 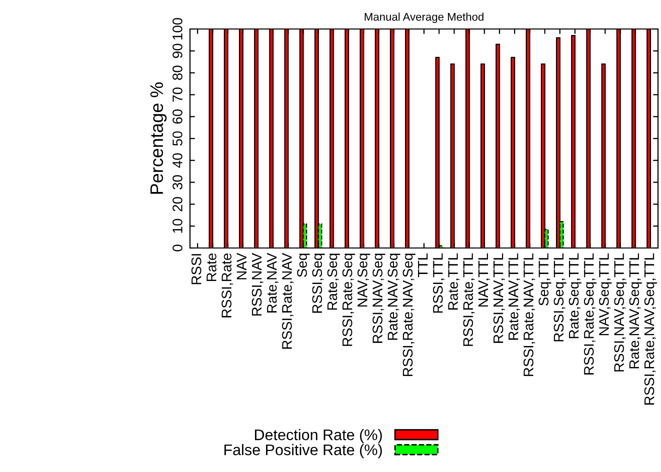 What do you see at coordinates (177, 95) in the screenshot?
I see `y-tick-label: 70` at bounding box center [177, 95].